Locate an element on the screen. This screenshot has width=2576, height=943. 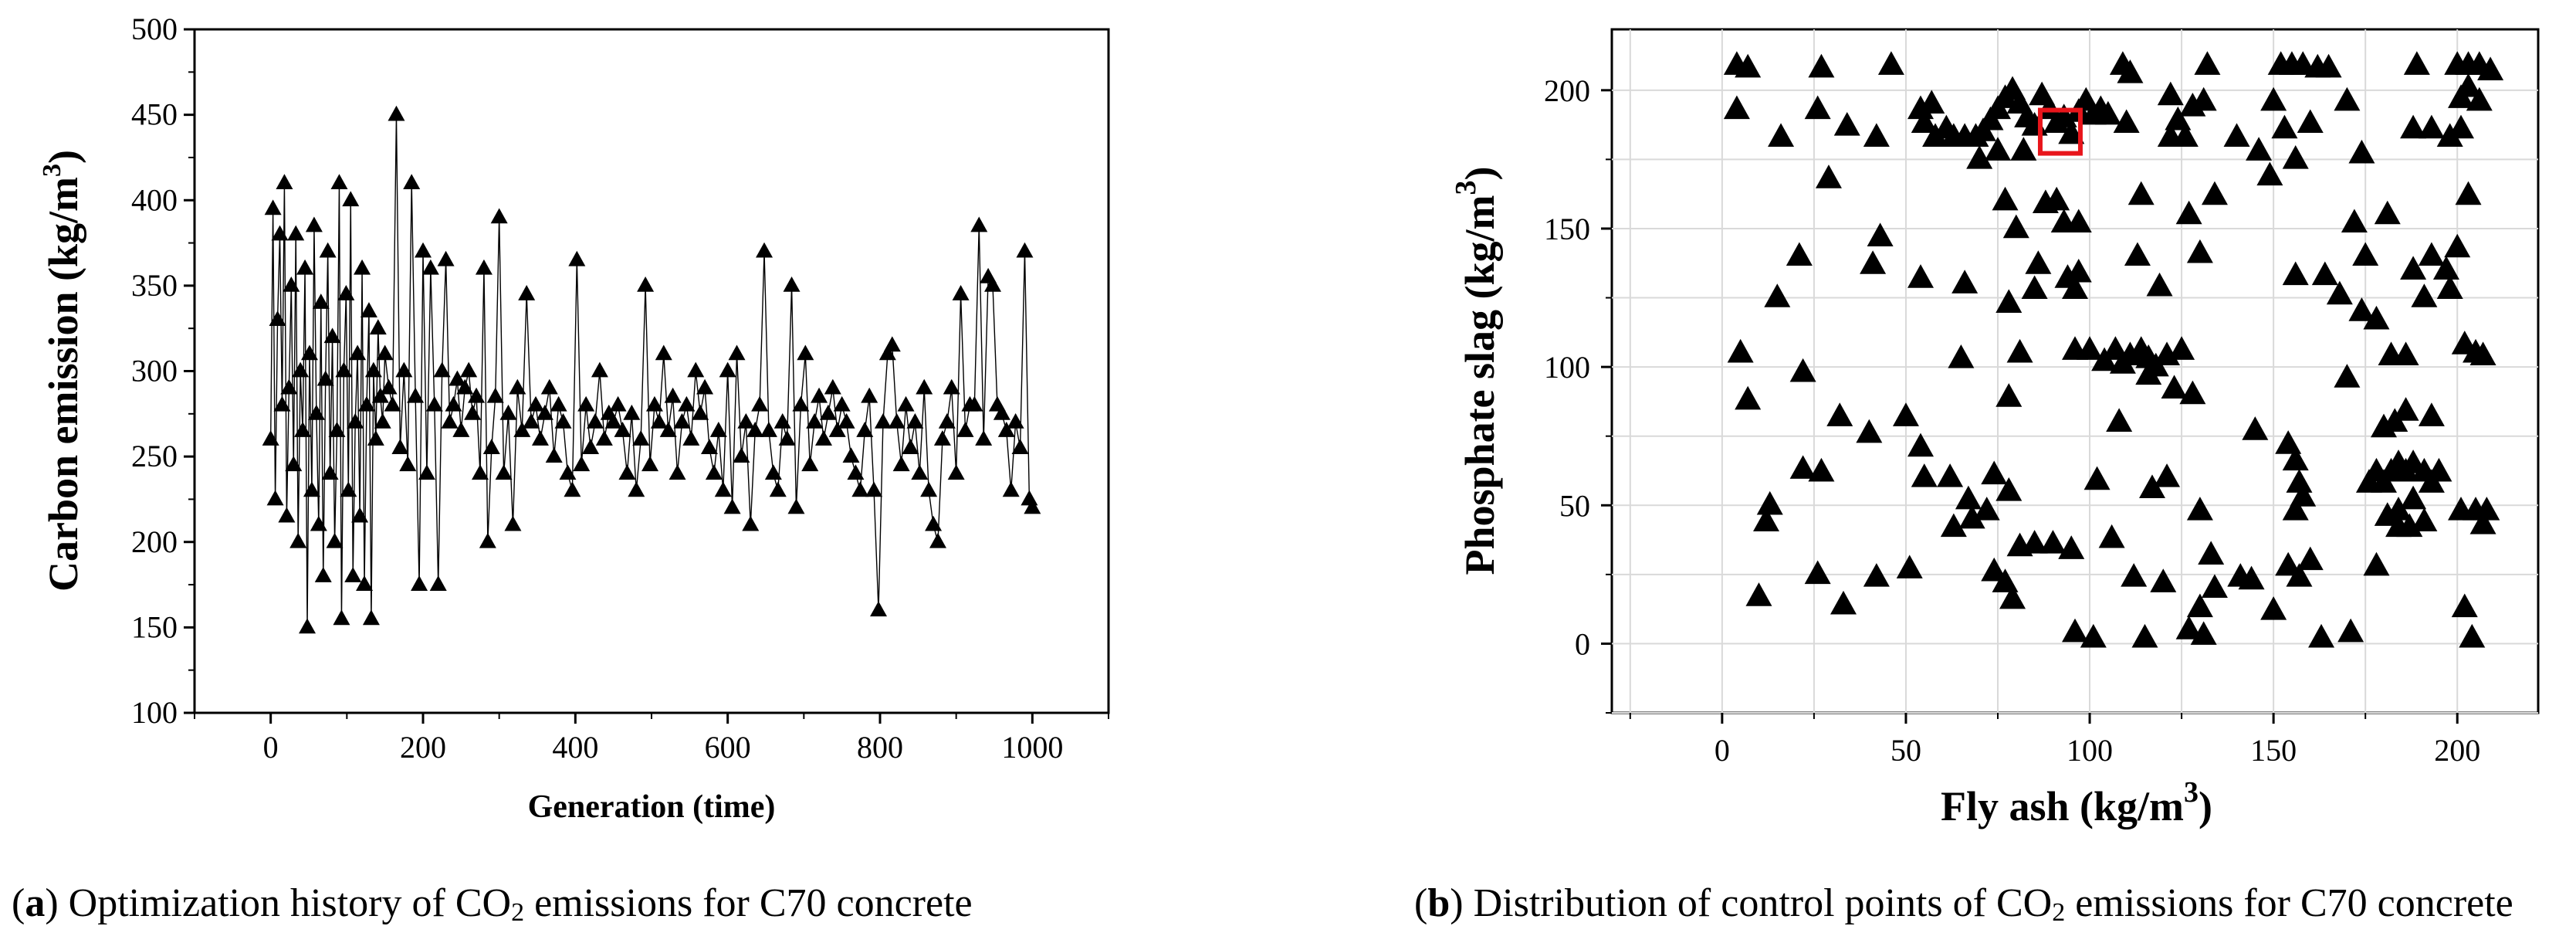
caption-b-text: Distribution of control points of CO is located at coordinates (1763, 903).